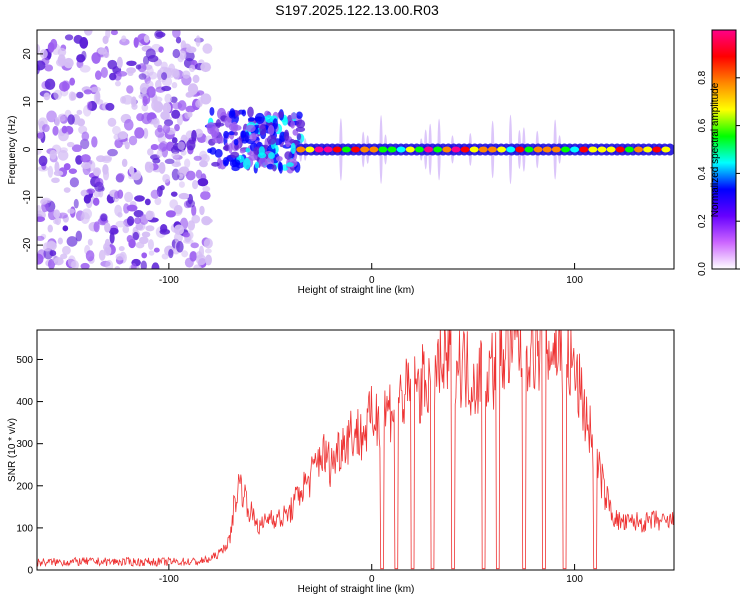 The width and height of the screenshot is (750, 600). I want to click on snr-y-tick-label: 400, so click(24, 402).